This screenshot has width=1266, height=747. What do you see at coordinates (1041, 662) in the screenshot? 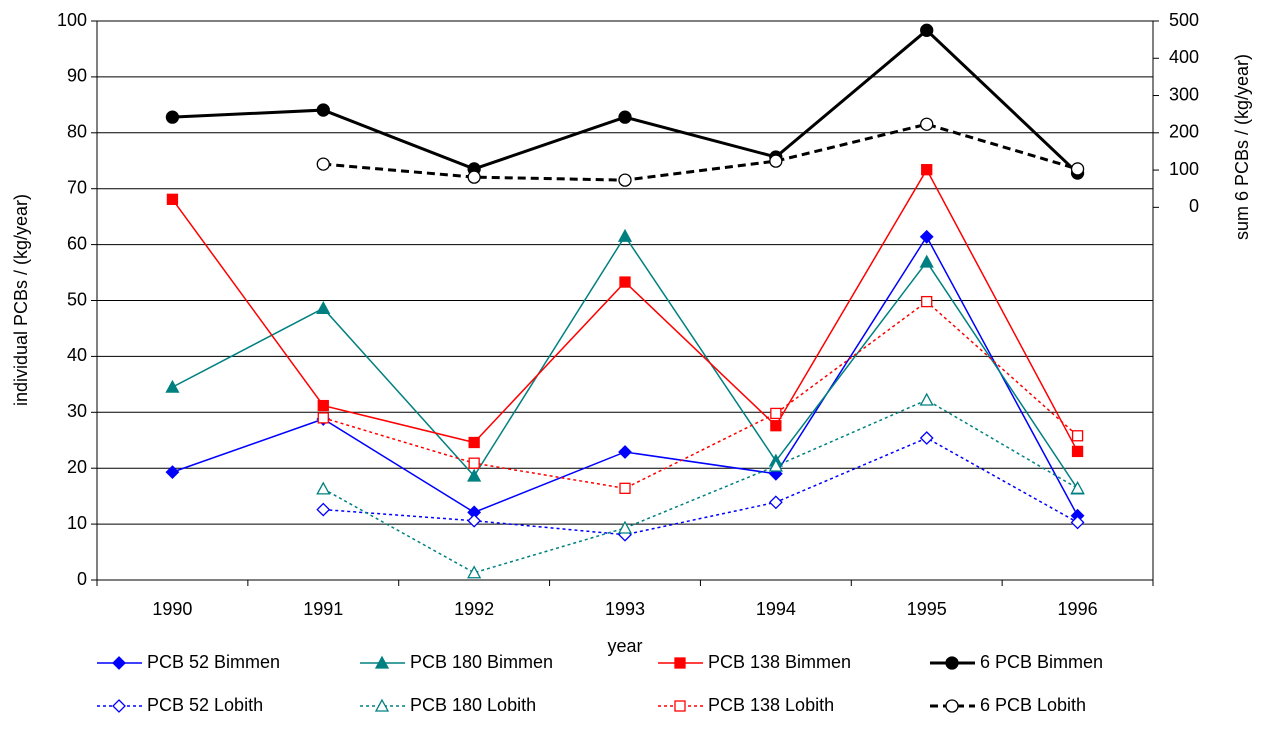
I see `legend-label: 6 PCB Bimmen` at bounding box center [1041, 662].